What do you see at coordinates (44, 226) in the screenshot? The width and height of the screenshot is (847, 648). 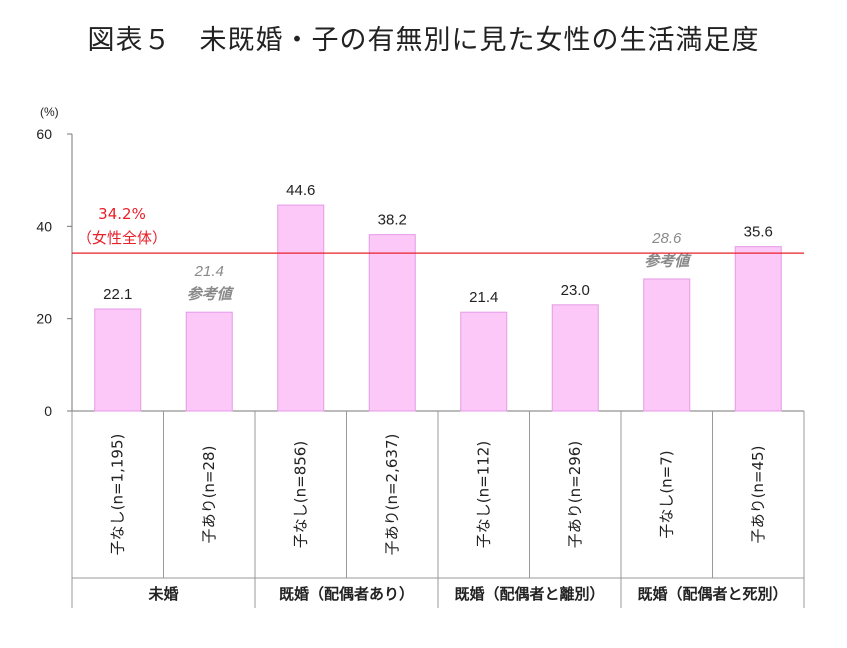 I see `y-tick-label: 40` at bounding box center [44, 226].